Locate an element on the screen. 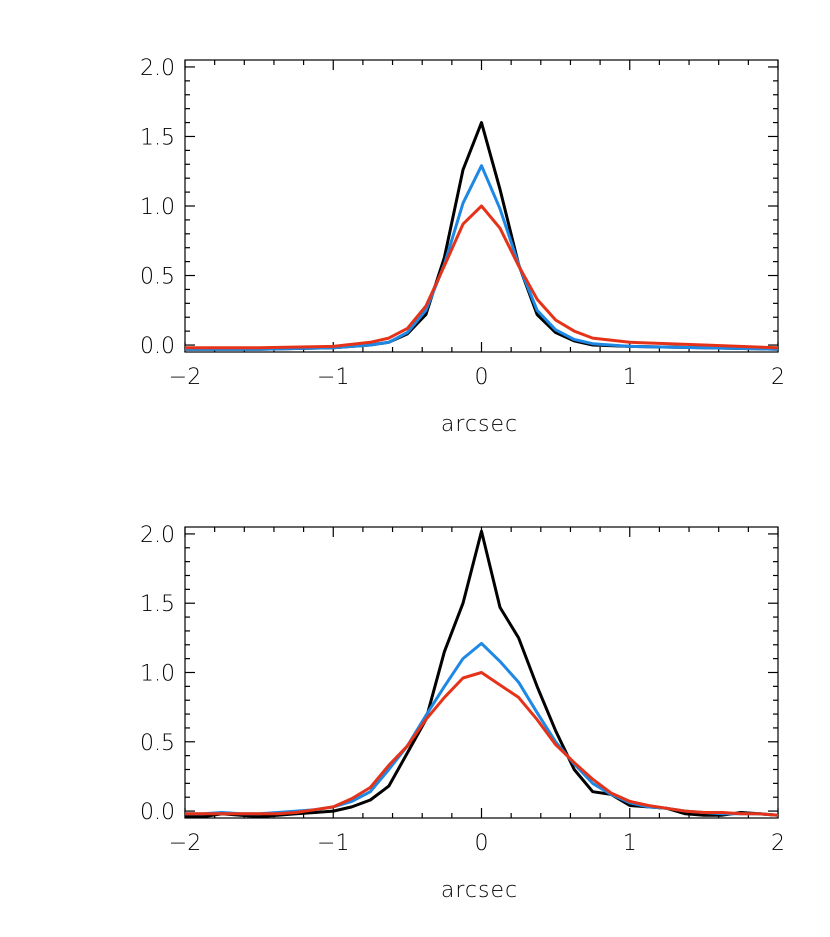  top-x-axis-label: arcsec is located at coordinates (479, 424).